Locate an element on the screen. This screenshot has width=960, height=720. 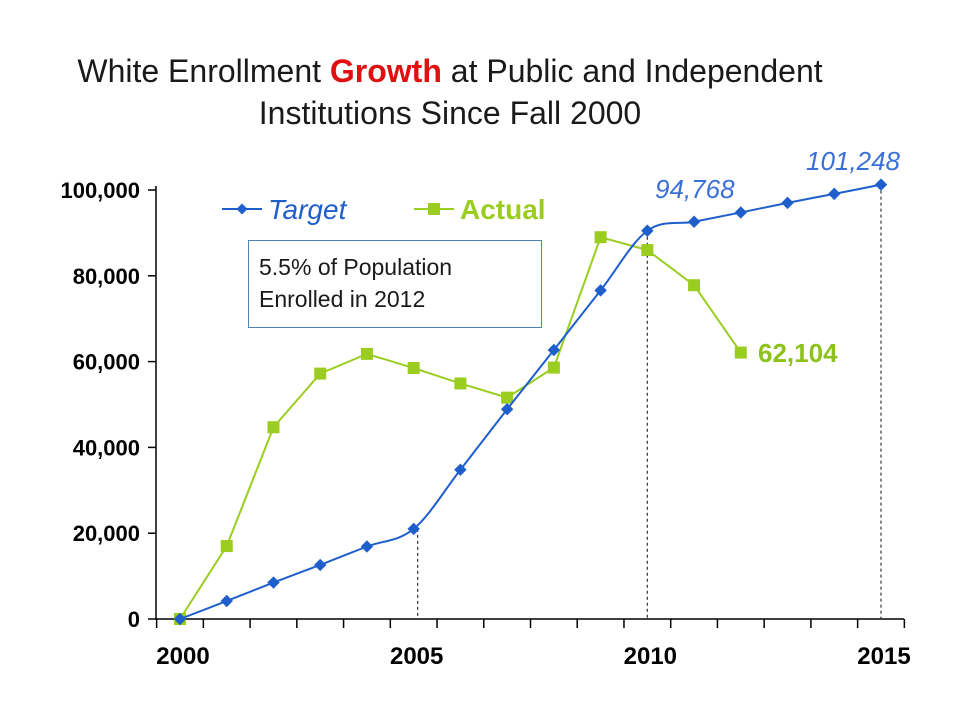
value-annotation: 94,768 is located at coordinates (695, 189).